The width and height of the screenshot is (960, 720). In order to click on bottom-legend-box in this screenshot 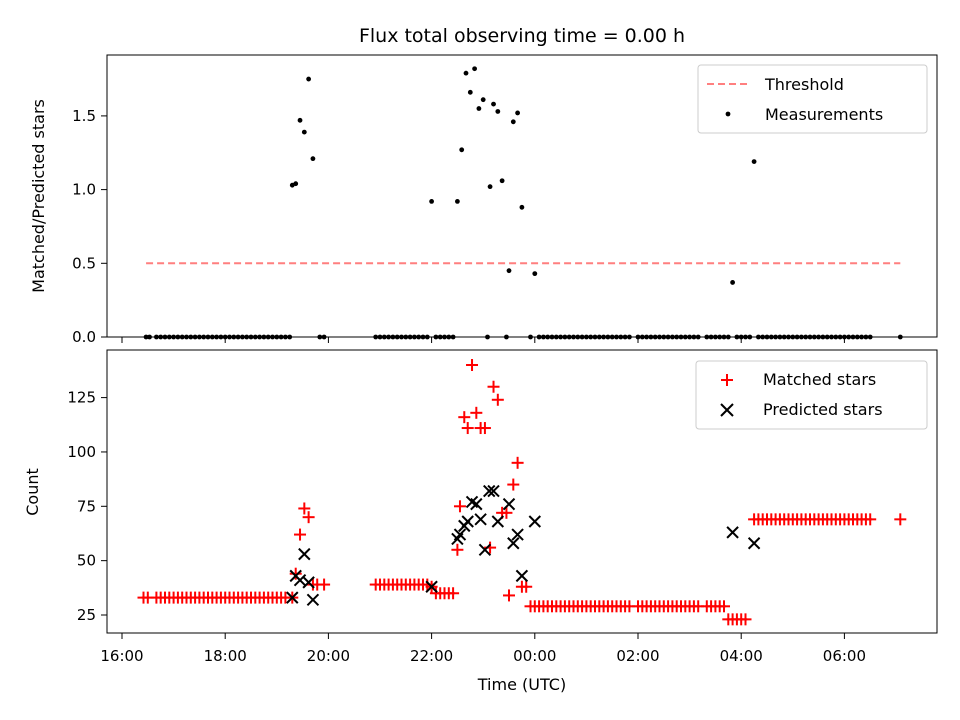, I will do `click(811, 395)`.